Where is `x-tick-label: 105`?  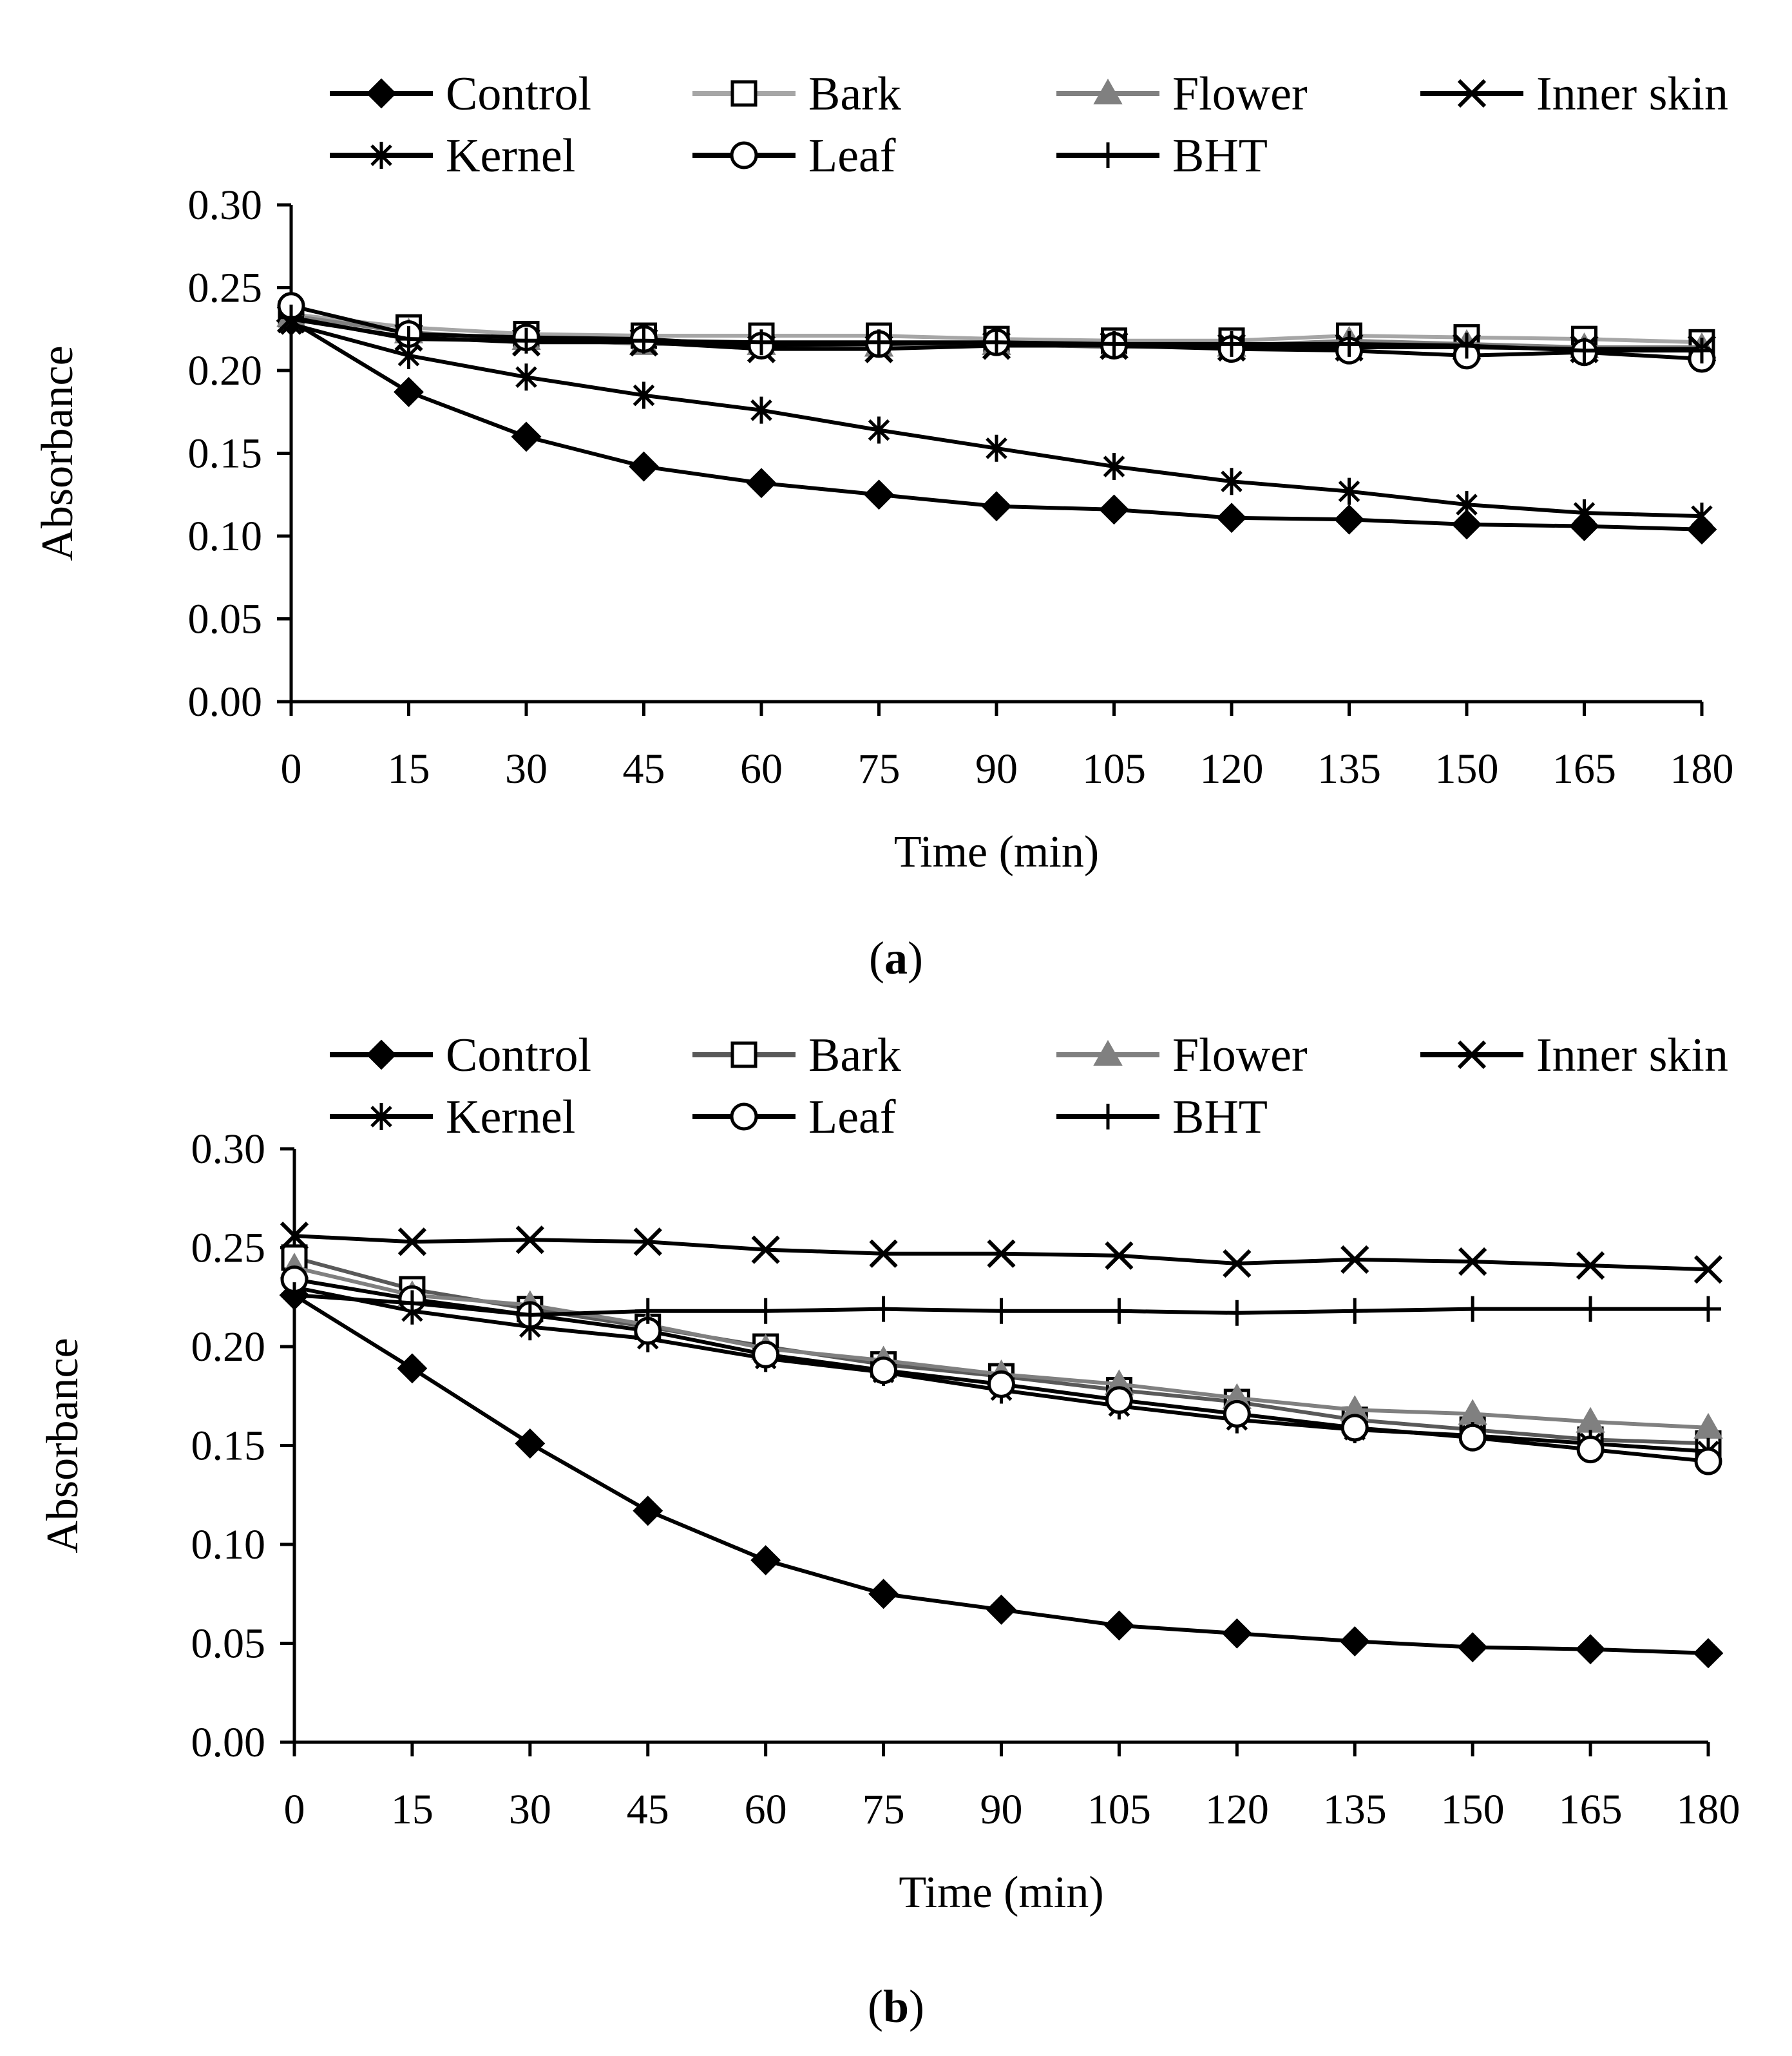
x-tick-label: 105 is located at coordinates (1119, 1809).